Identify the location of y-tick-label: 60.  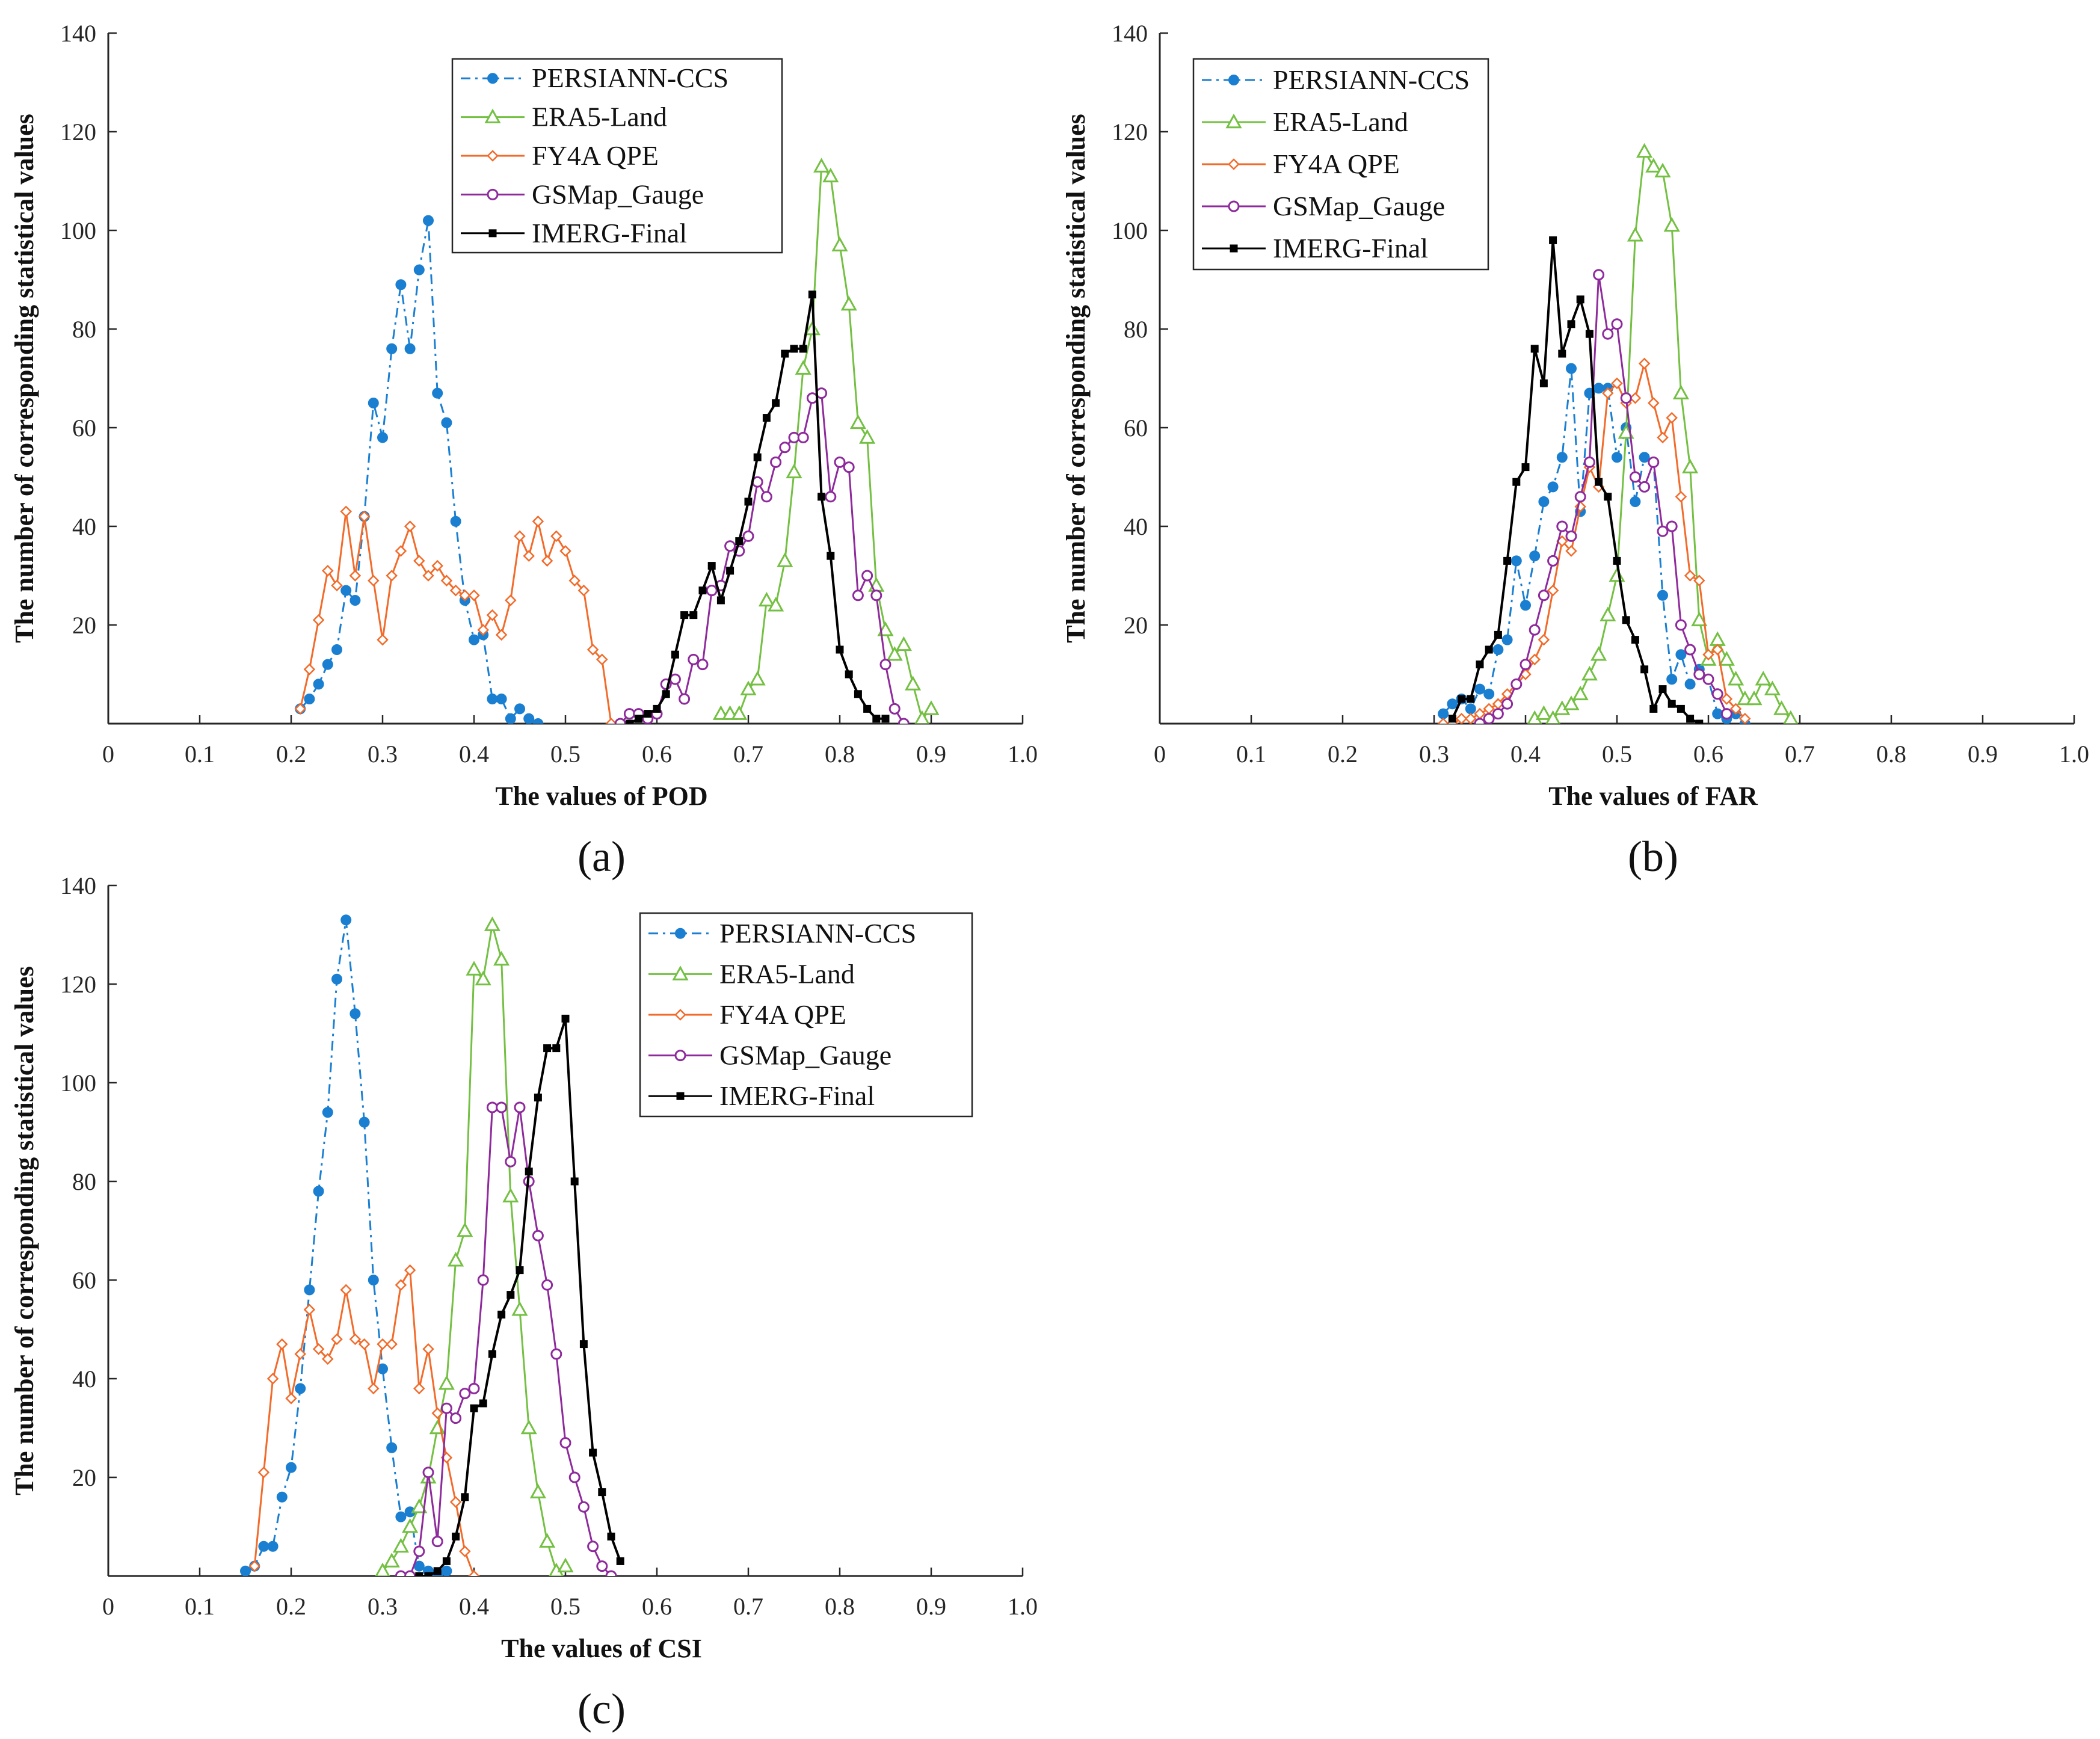
(1136, 428).